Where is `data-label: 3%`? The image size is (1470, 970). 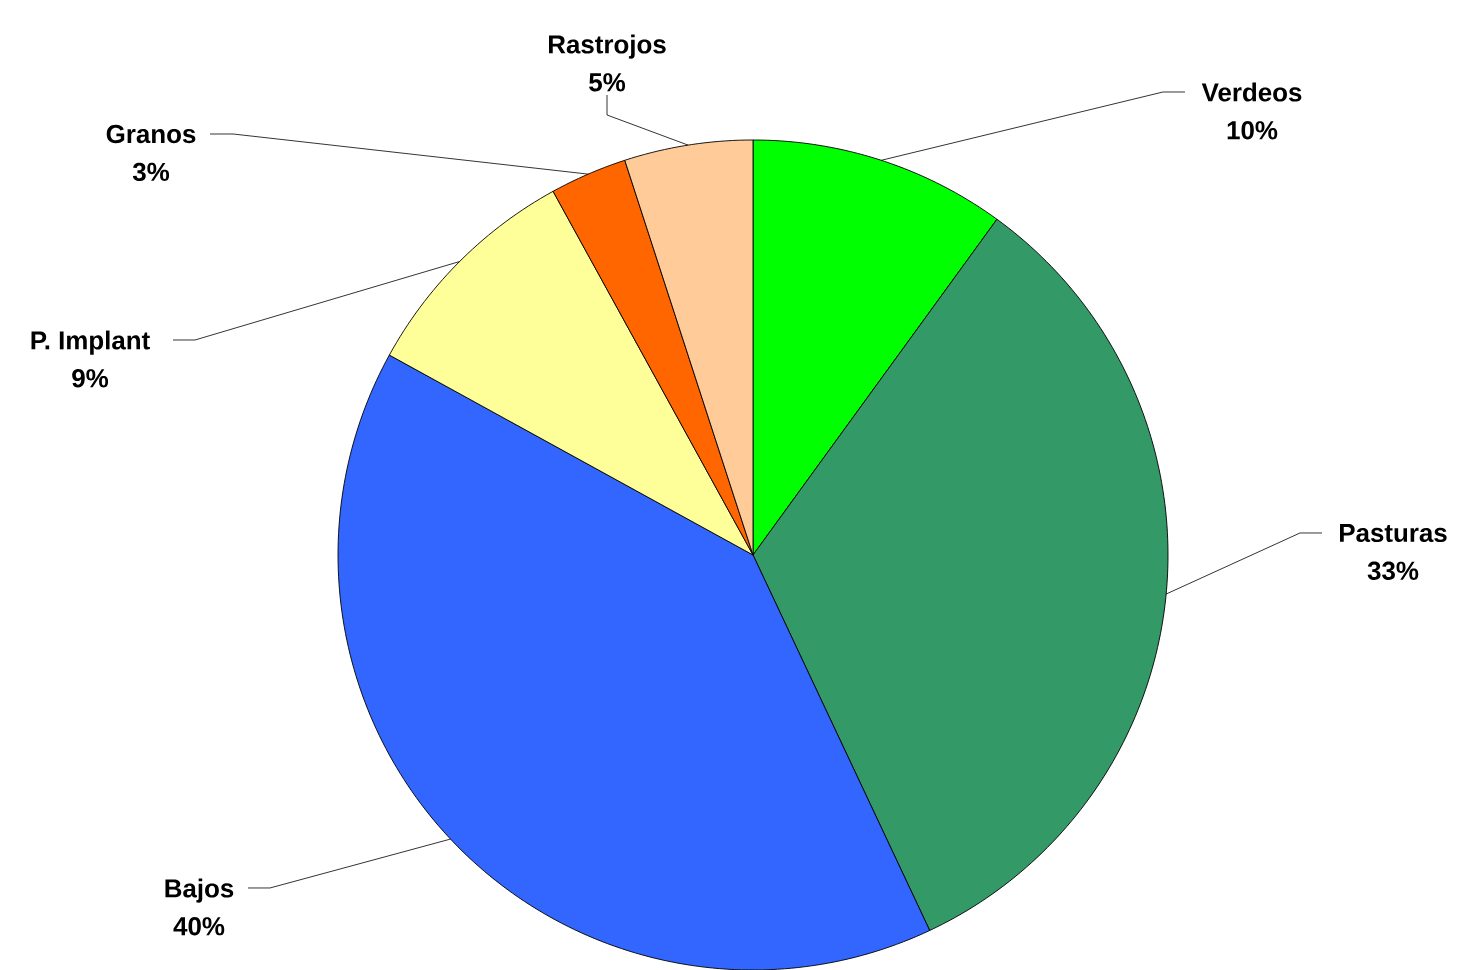
data-label: 3% is located at coordinates (151, 171).